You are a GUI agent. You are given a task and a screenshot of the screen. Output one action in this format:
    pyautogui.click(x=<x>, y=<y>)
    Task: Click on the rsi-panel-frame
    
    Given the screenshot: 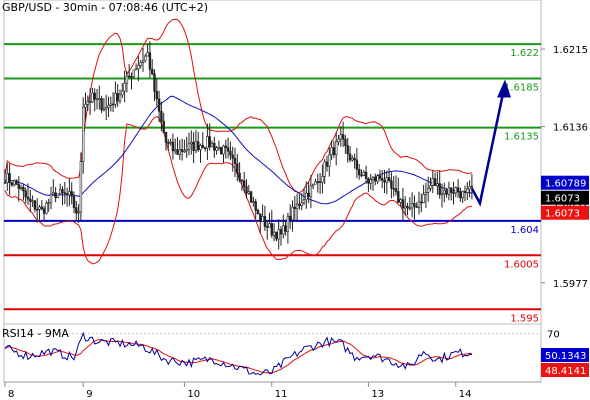 What is the action you would take?
    pyautogui.click(x=272, y=353)
    